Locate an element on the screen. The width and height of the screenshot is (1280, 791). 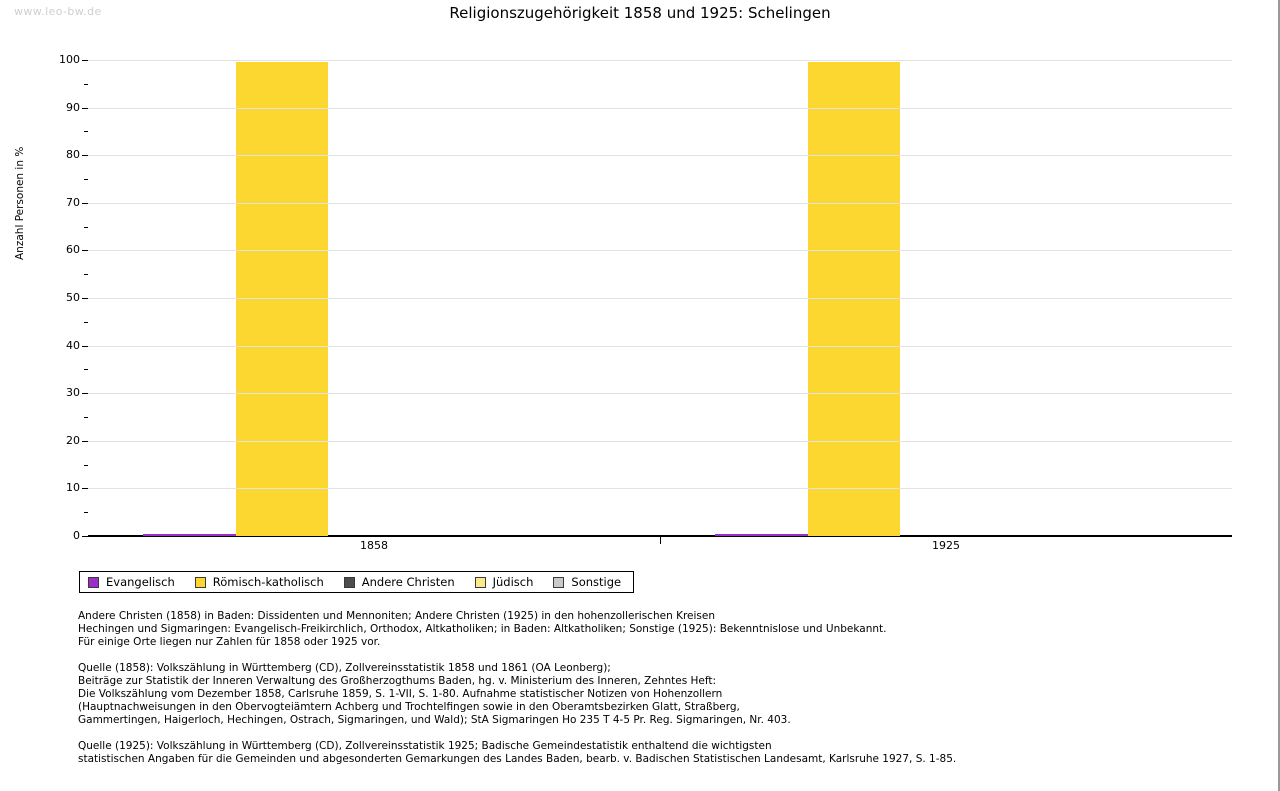
legend-item-evangelisch: Evangelisch is located at coordinates (131, 582).